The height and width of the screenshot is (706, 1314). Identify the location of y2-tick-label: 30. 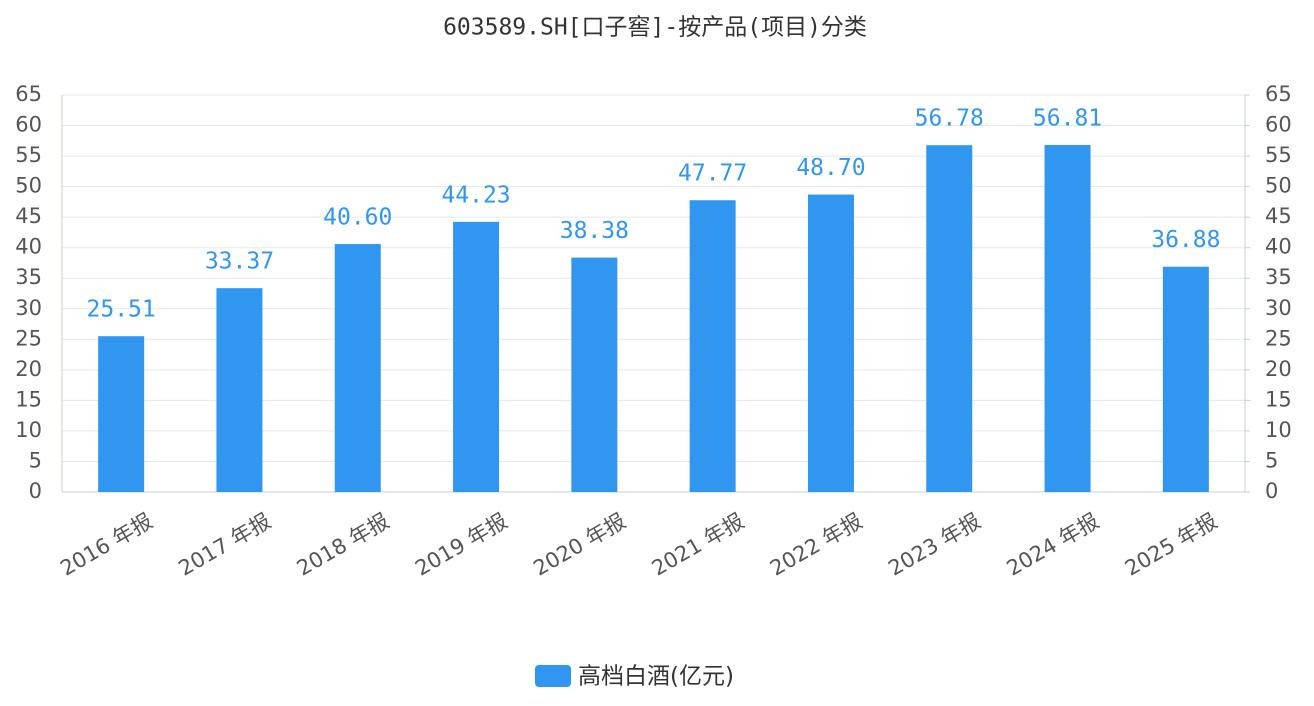
(1278, 308).